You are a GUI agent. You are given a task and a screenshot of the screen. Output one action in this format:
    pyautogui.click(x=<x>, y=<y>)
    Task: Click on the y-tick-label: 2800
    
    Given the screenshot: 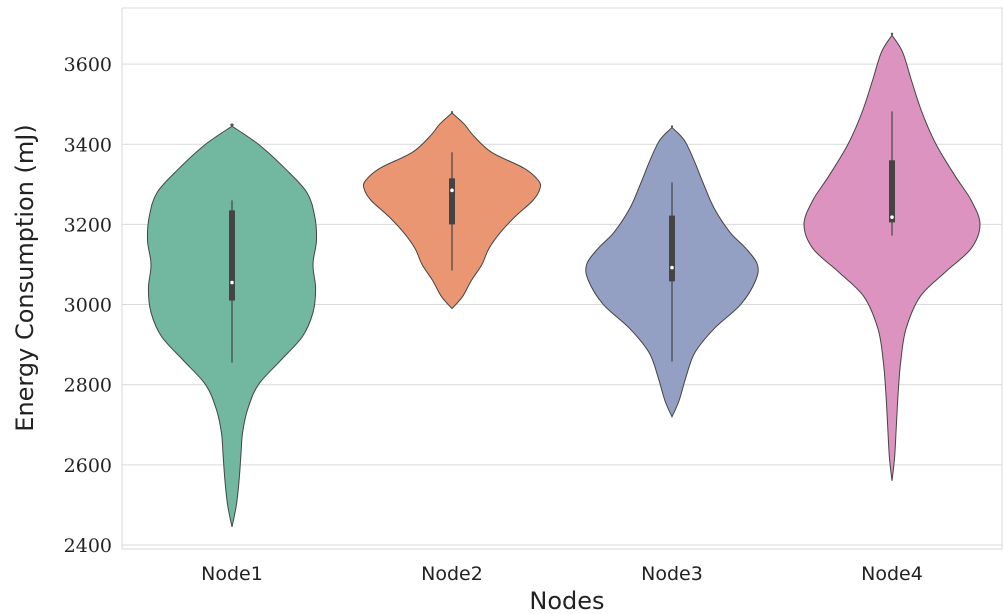 What is the action you would take?
    pyautogui.click(x=88, y=386)
    